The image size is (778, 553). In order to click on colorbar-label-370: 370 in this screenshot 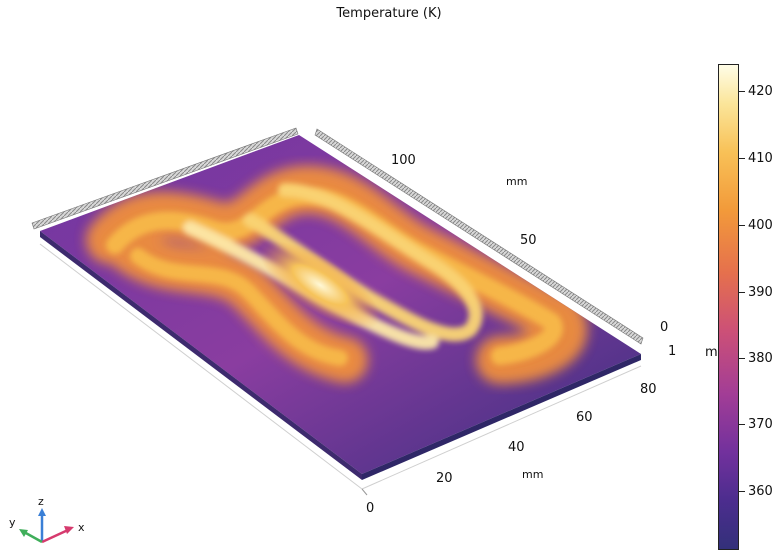, I will do `click(760, 424)`.